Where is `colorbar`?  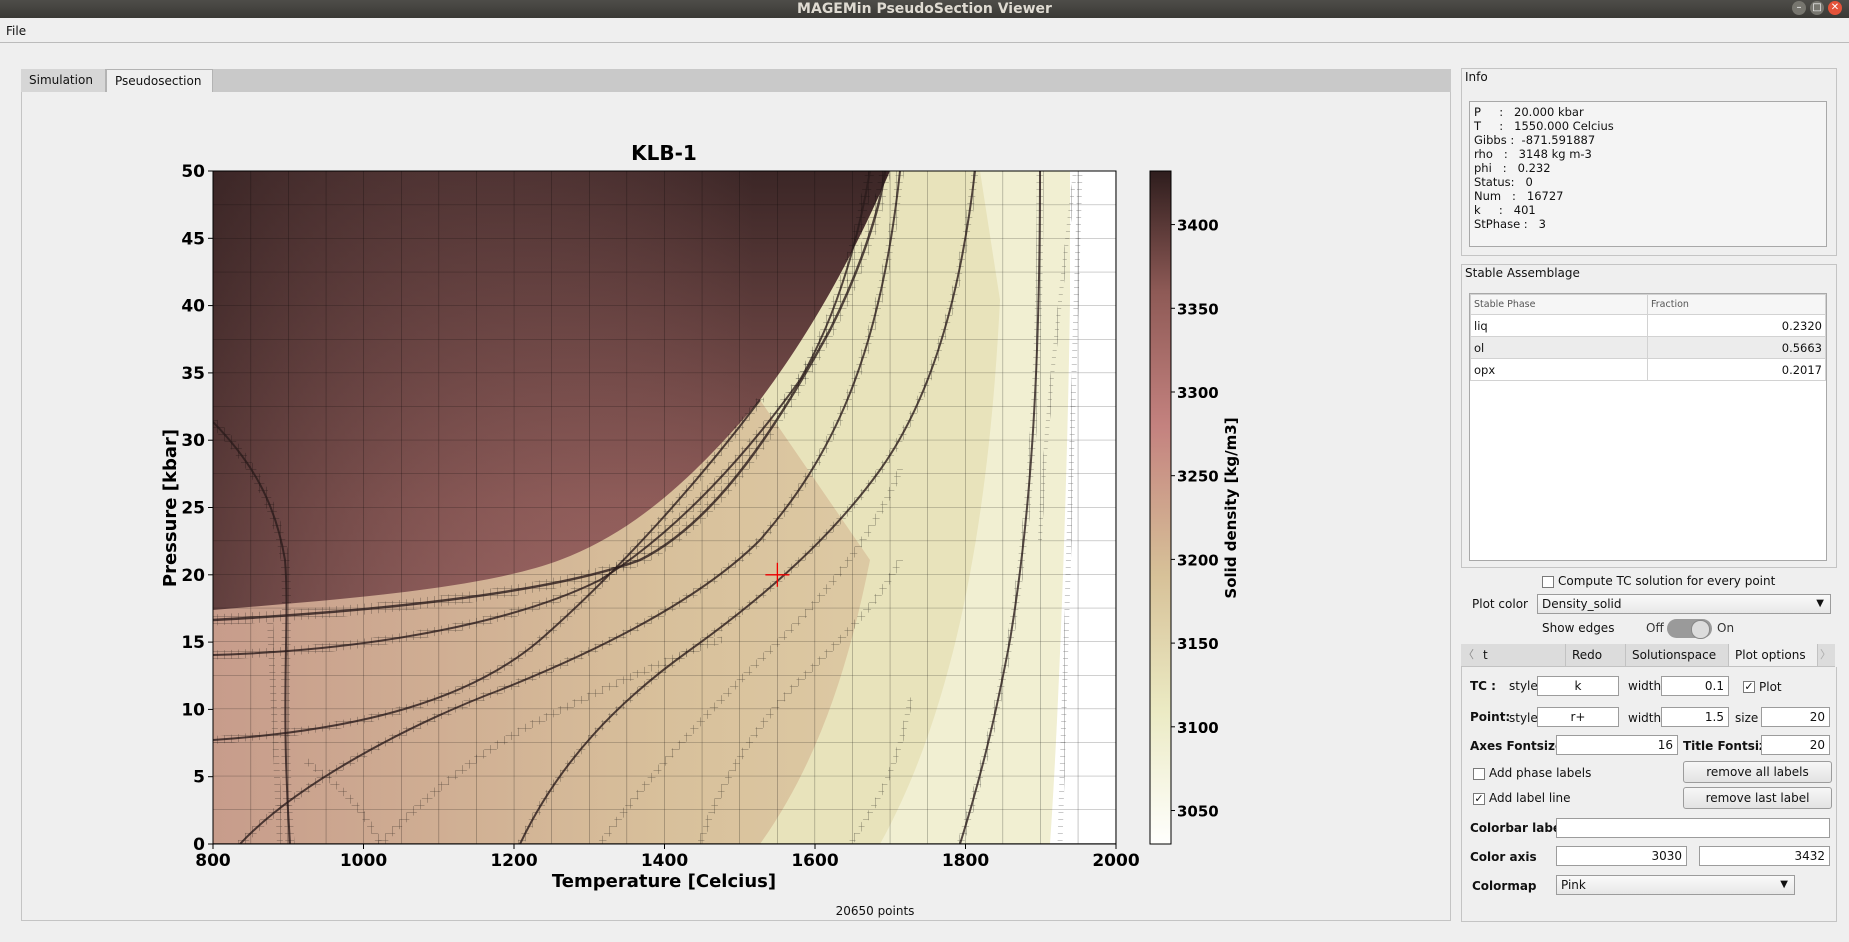 colorbar is located at coordinates (1160, 507).